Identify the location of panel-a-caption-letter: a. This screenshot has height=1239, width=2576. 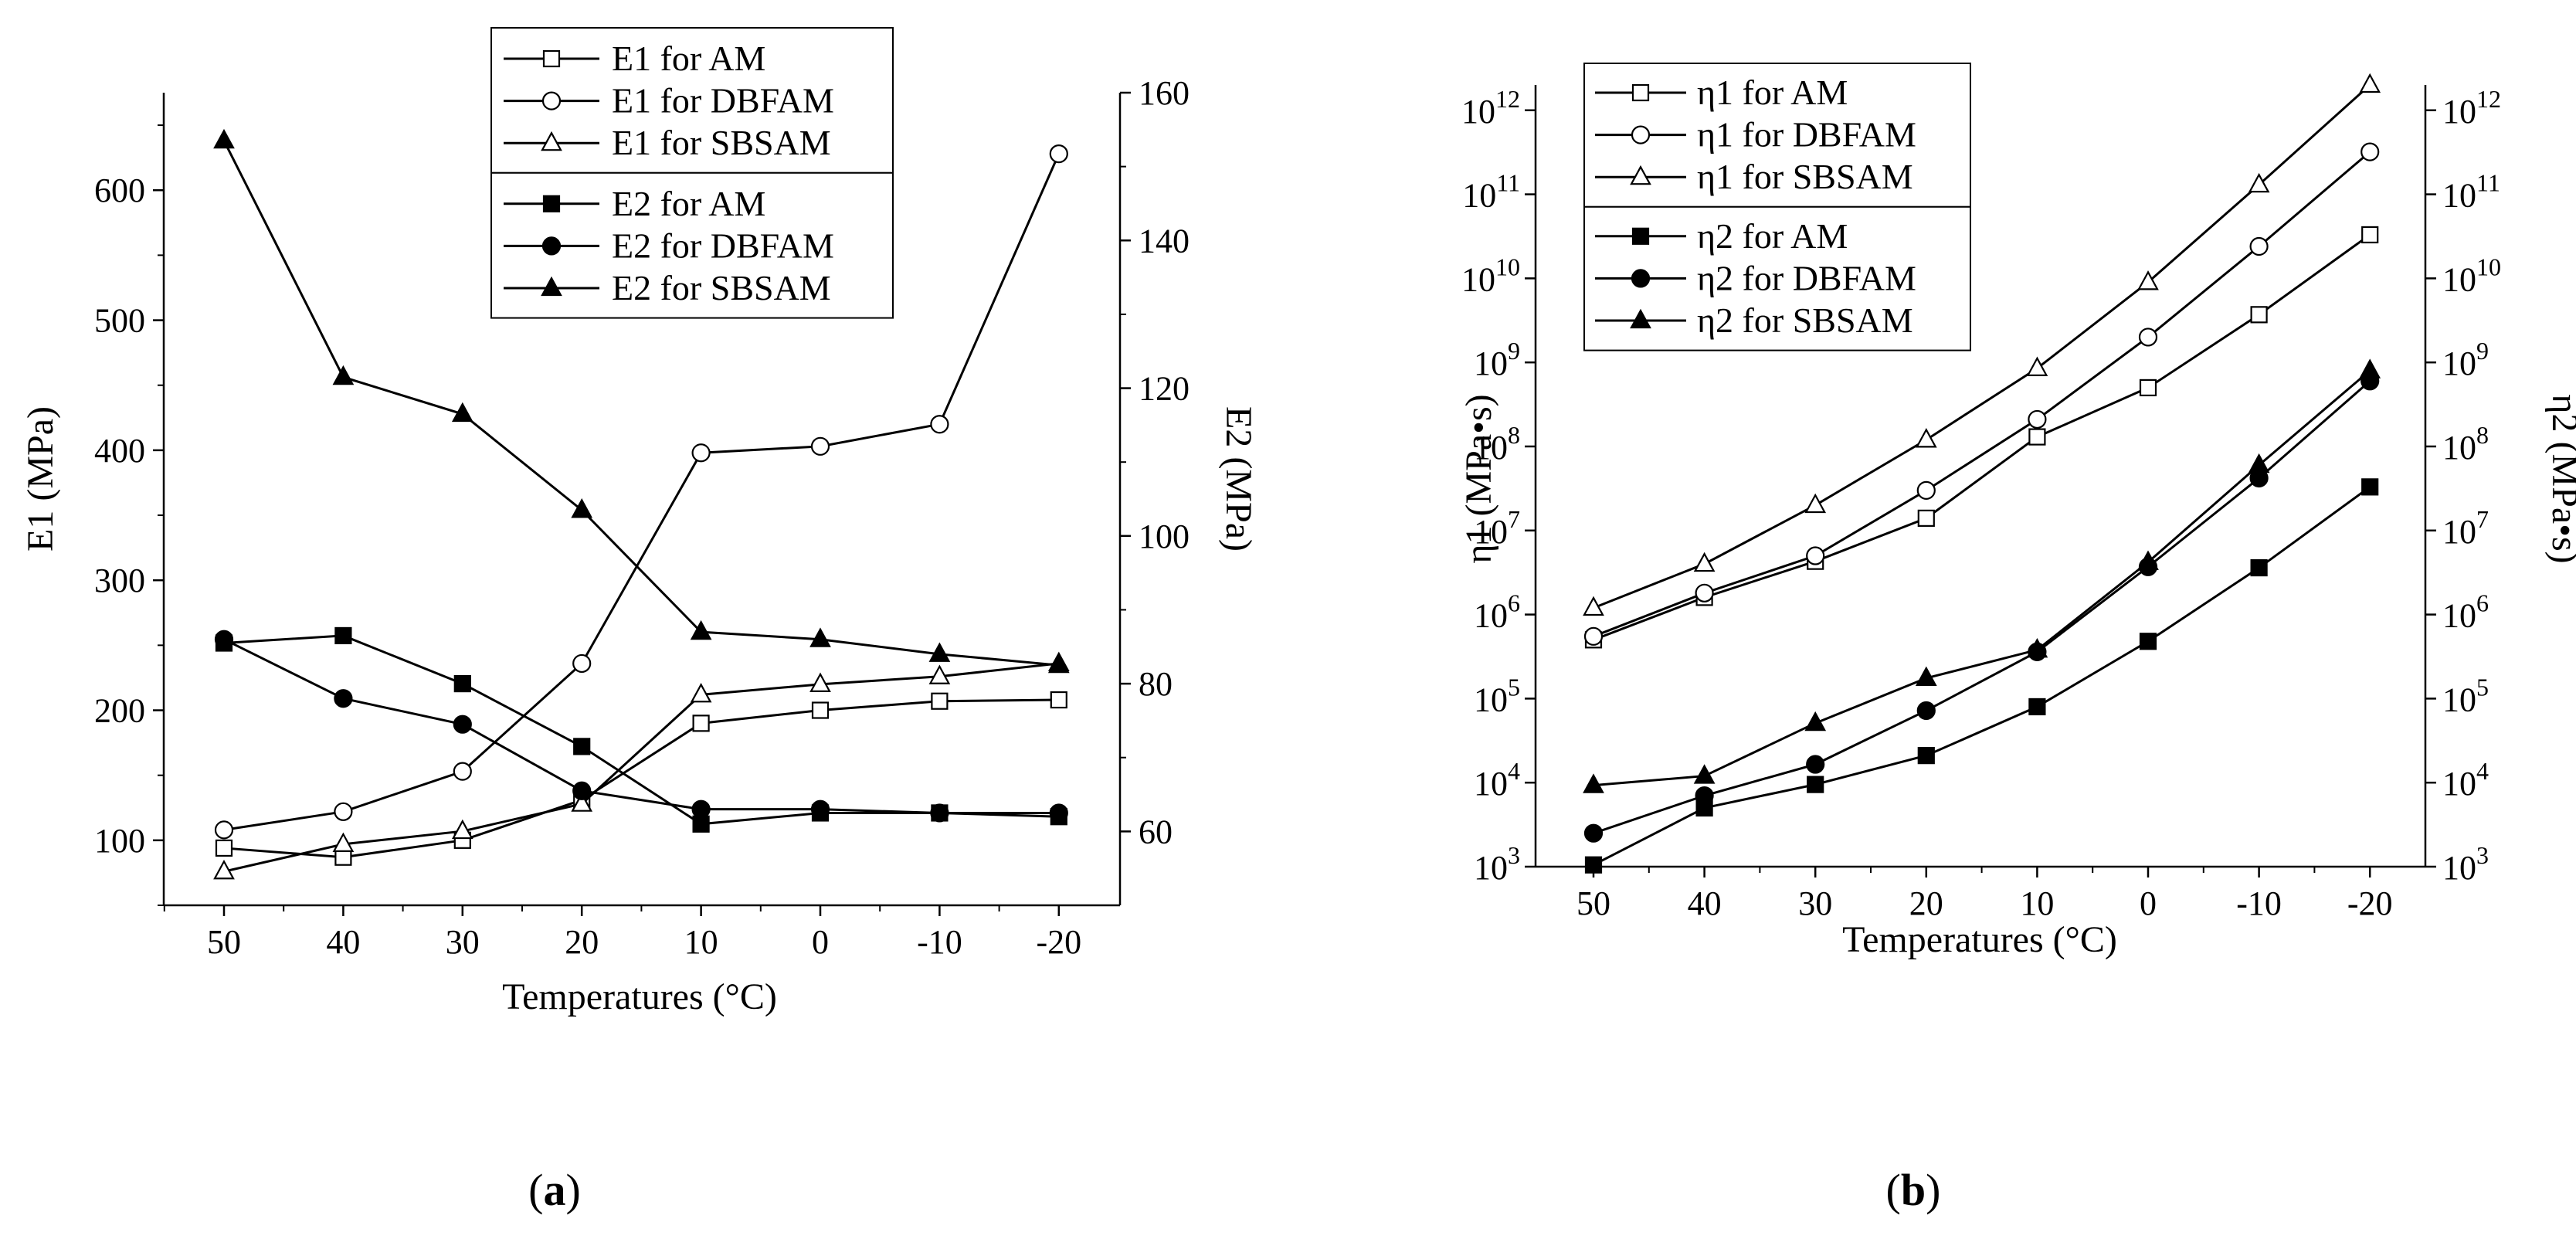
(555, 1190).